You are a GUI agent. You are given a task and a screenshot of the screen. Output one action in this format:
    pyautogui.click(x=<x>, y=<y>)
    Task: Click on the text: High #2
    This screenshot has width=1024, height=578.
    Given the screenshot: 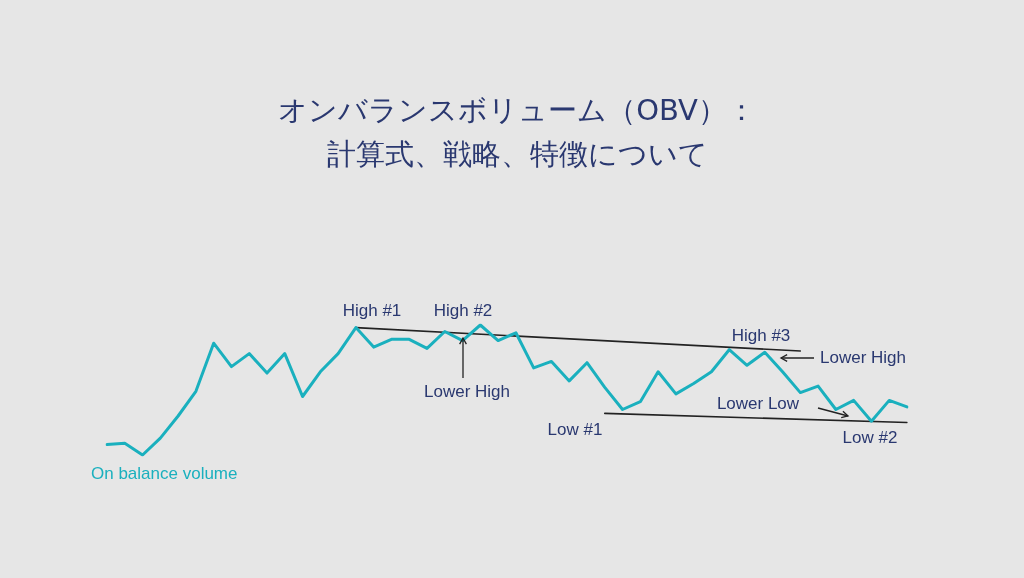 What is the action you would take?
    pyautogui.click(x=463, y=310)
    